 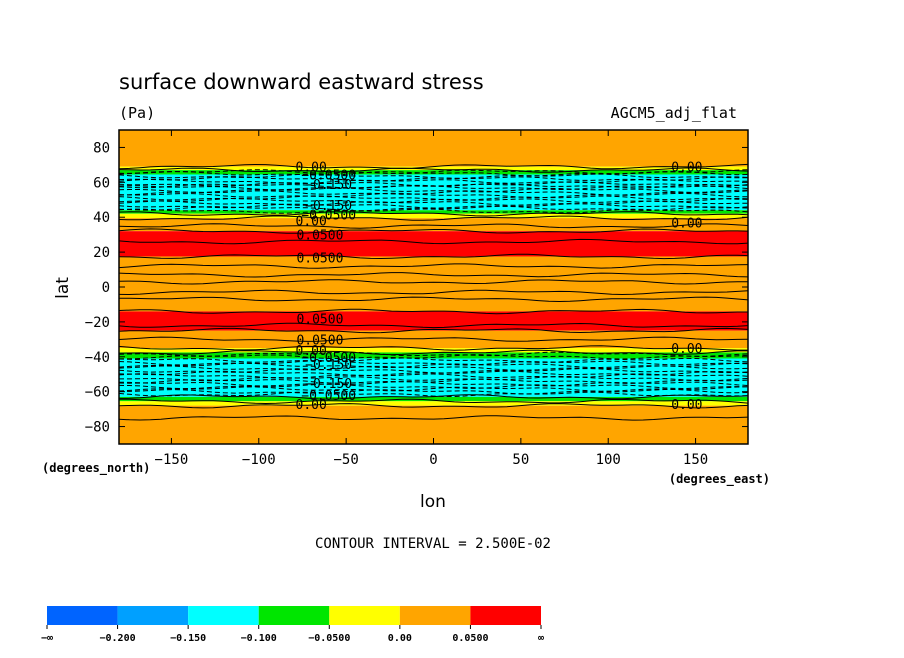 I want to click on colorbar-label: −0.0500, so click(x=329, y=638).